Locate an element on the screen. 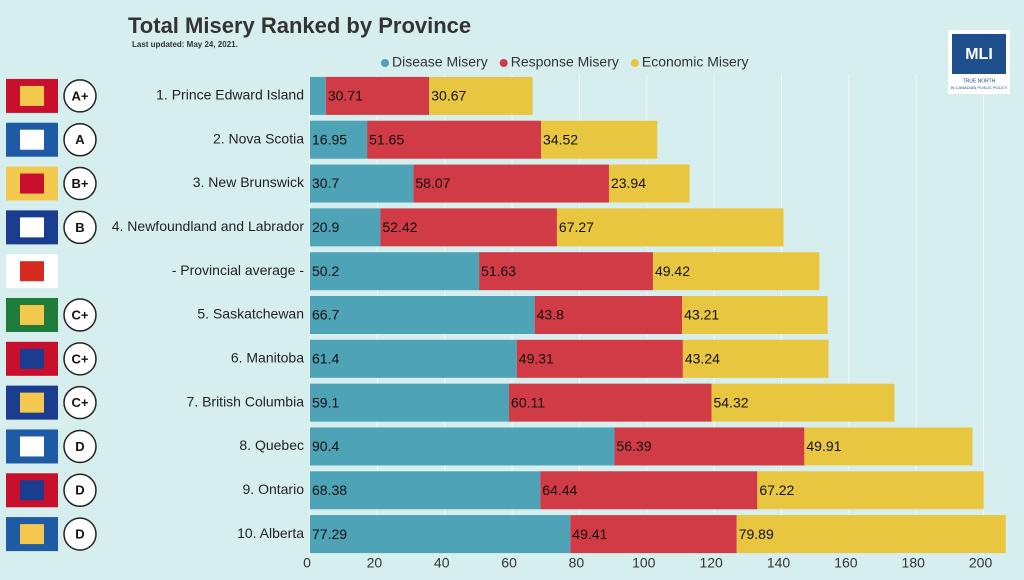 The height and width of the screenshot is (580, 1024). grade-label: A is located at coordinates (80, 139).